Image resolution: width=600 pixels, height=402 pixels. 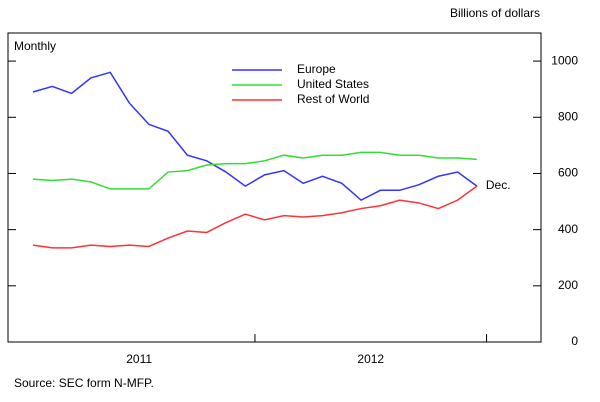 What do you see at coordinates (370, 359) in the screenshot?
I see `year-label: 2012` at bounding box center [370, 359].